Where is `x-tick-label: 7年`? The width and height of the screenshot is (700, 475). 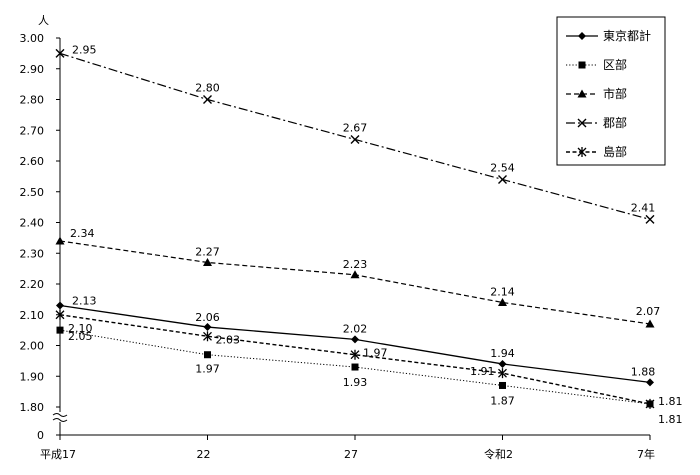 x-tick-label: 7年 is located at coordinates (646, 454).